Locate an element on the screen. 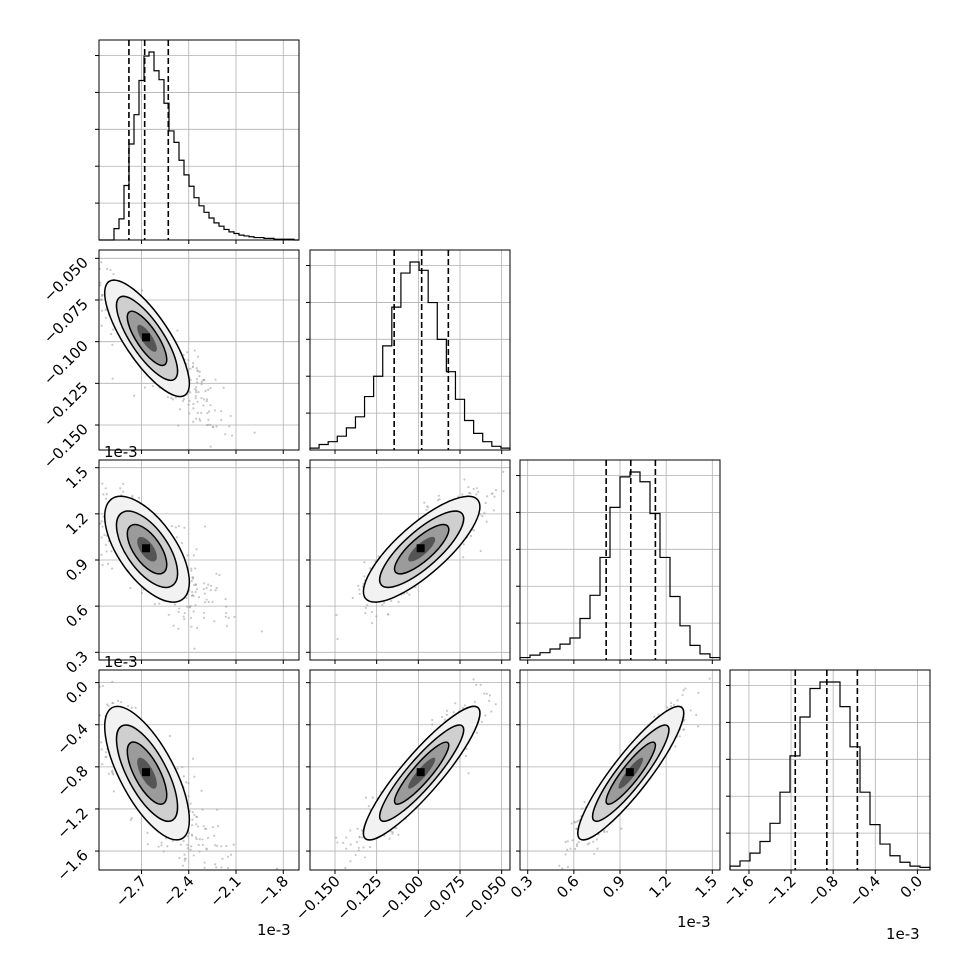 This screenshot has height=970, width=970. hist-3-grid is located at coordinates (830, 770).